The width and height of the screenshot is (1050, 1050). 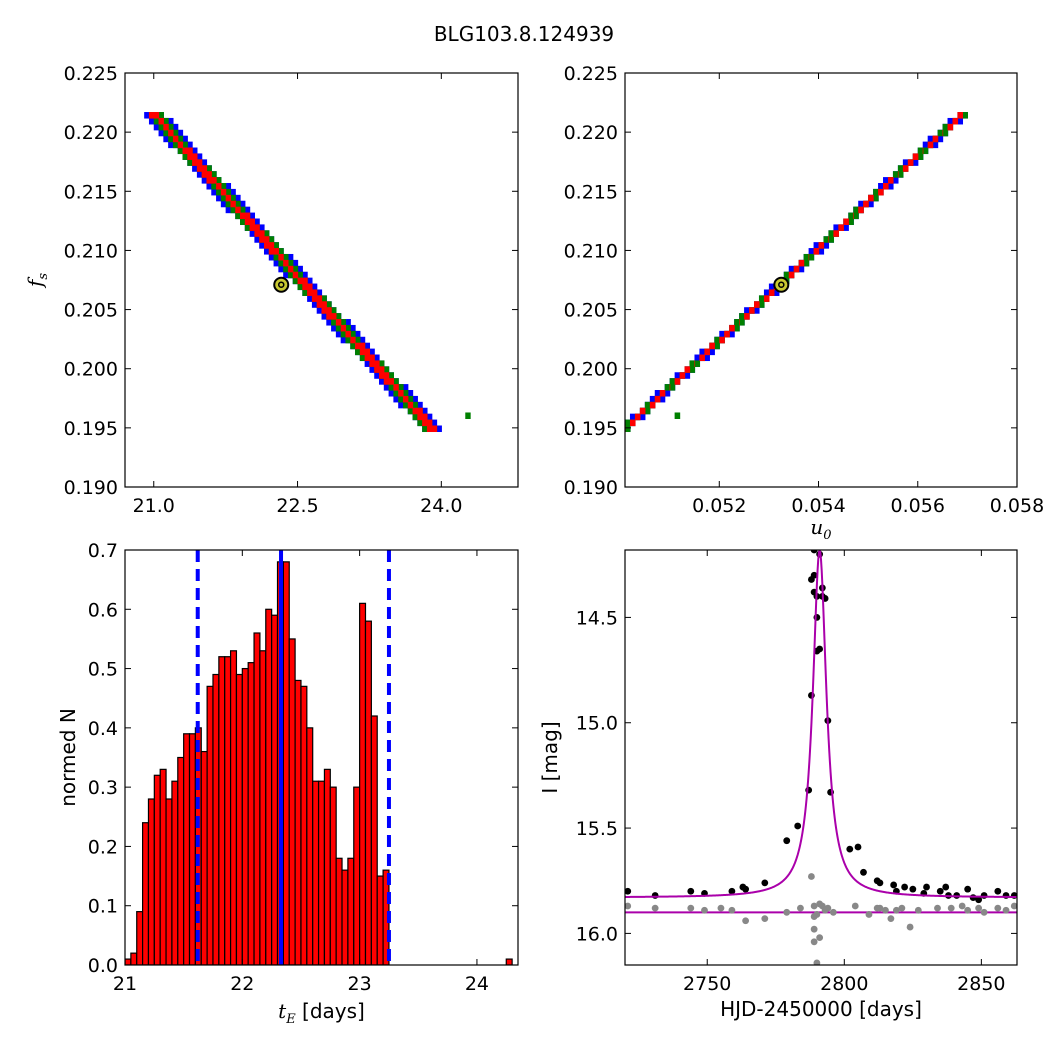 What do you see at coordinates (591, 251) in the screenshot?
I see `y-tick-label: 0.210` at bounding box center [591, 251].